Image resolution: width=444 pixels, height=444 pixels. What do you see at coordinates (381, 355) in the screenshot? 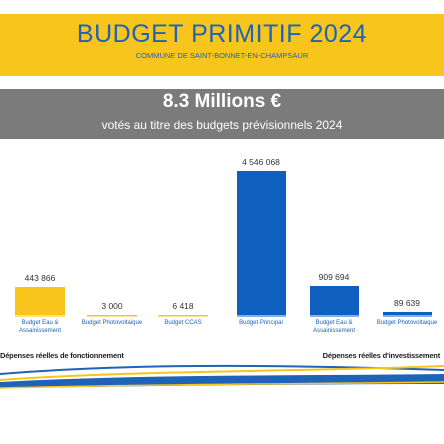
I see `group-title: Dépenses réelles d'investissement` at bounding box center [381, 355].